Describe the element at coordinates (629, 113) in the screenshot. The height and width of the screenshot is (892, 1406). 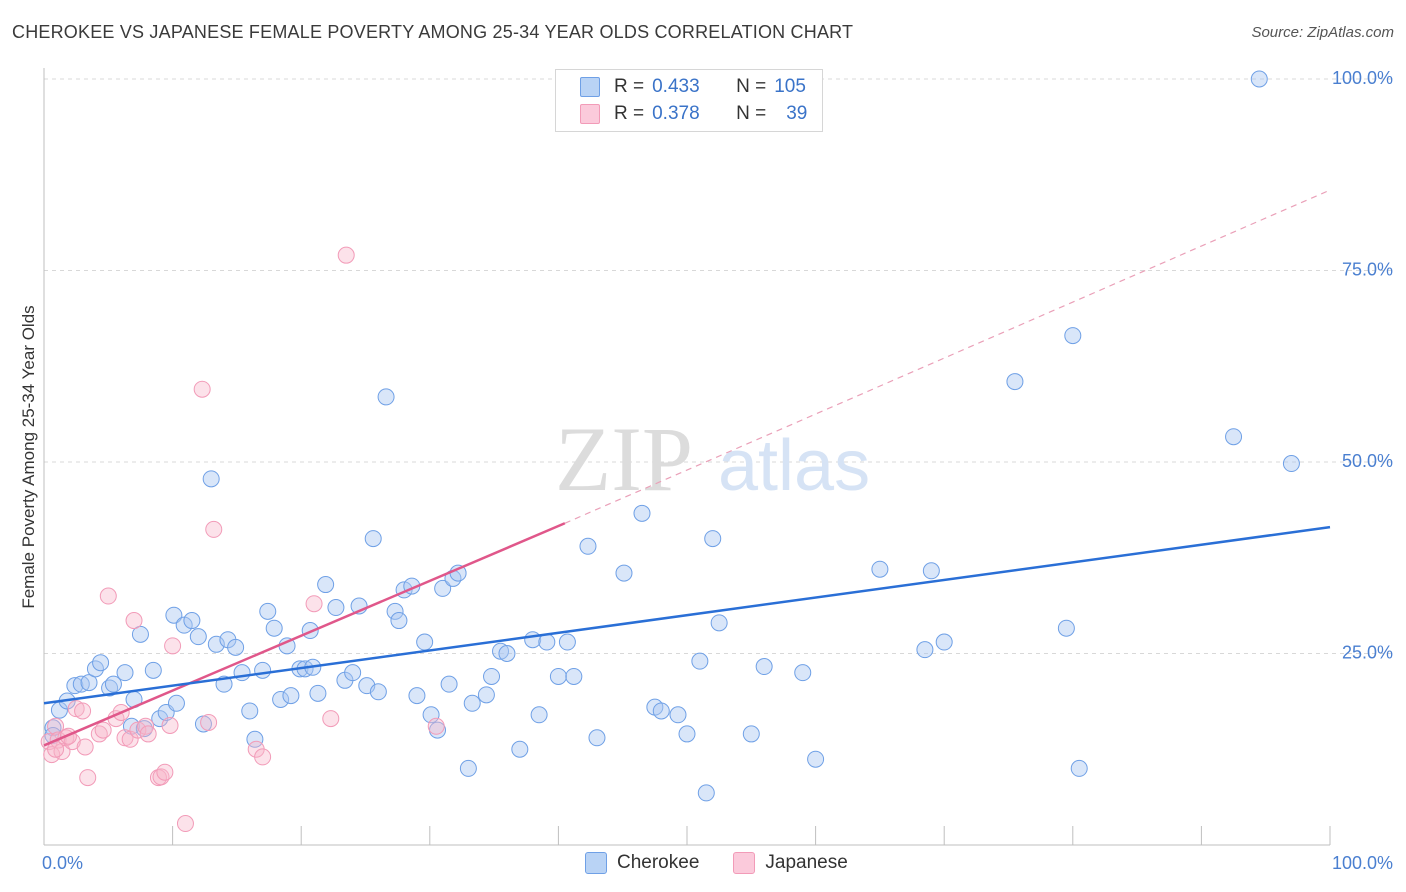
I see `legend-r-label: R =` at that location.